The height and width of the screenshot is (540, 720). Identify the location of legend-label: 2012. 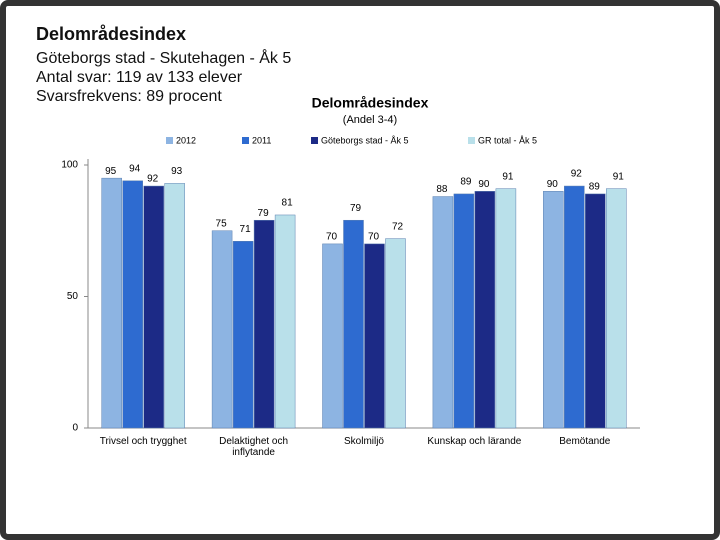
(186, 140).